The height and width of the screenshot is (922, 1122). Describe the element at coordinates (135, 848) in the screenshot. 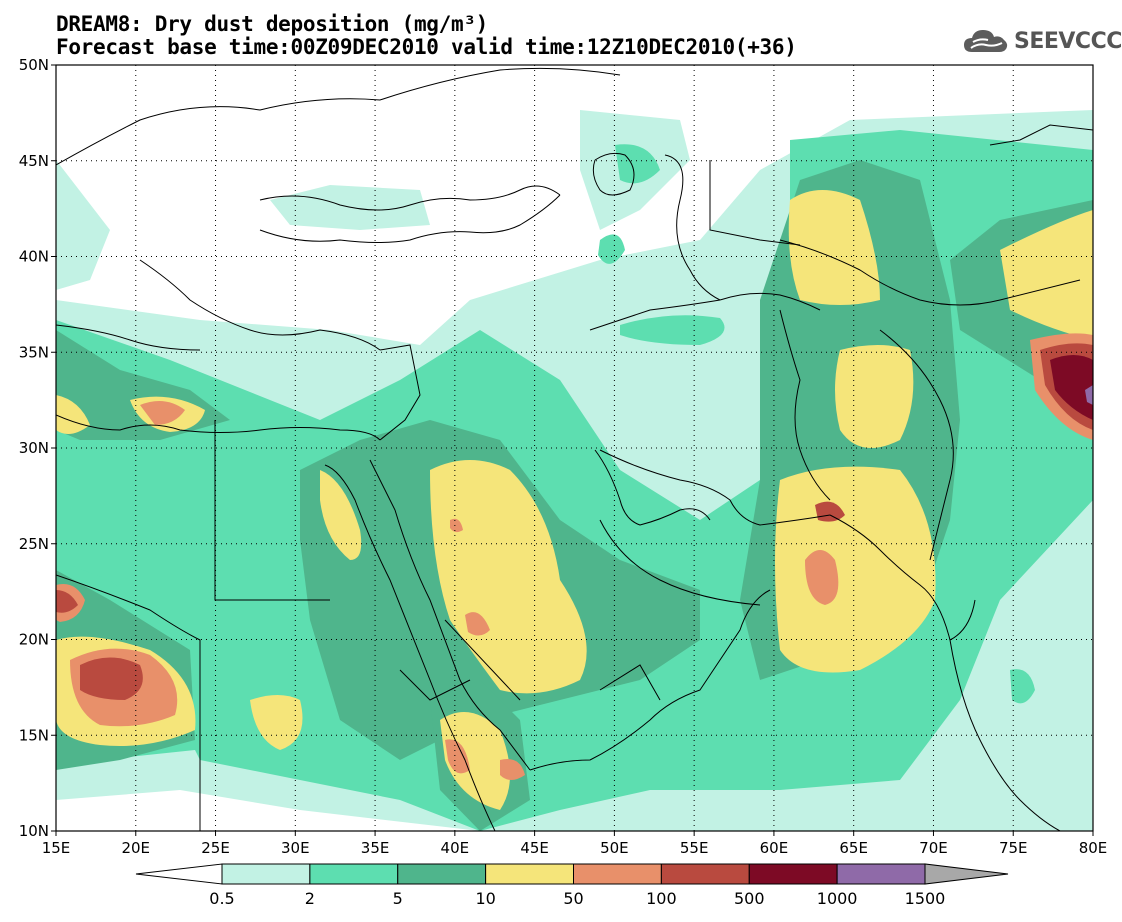

I see `lon-tick-label: 20E` at that location.